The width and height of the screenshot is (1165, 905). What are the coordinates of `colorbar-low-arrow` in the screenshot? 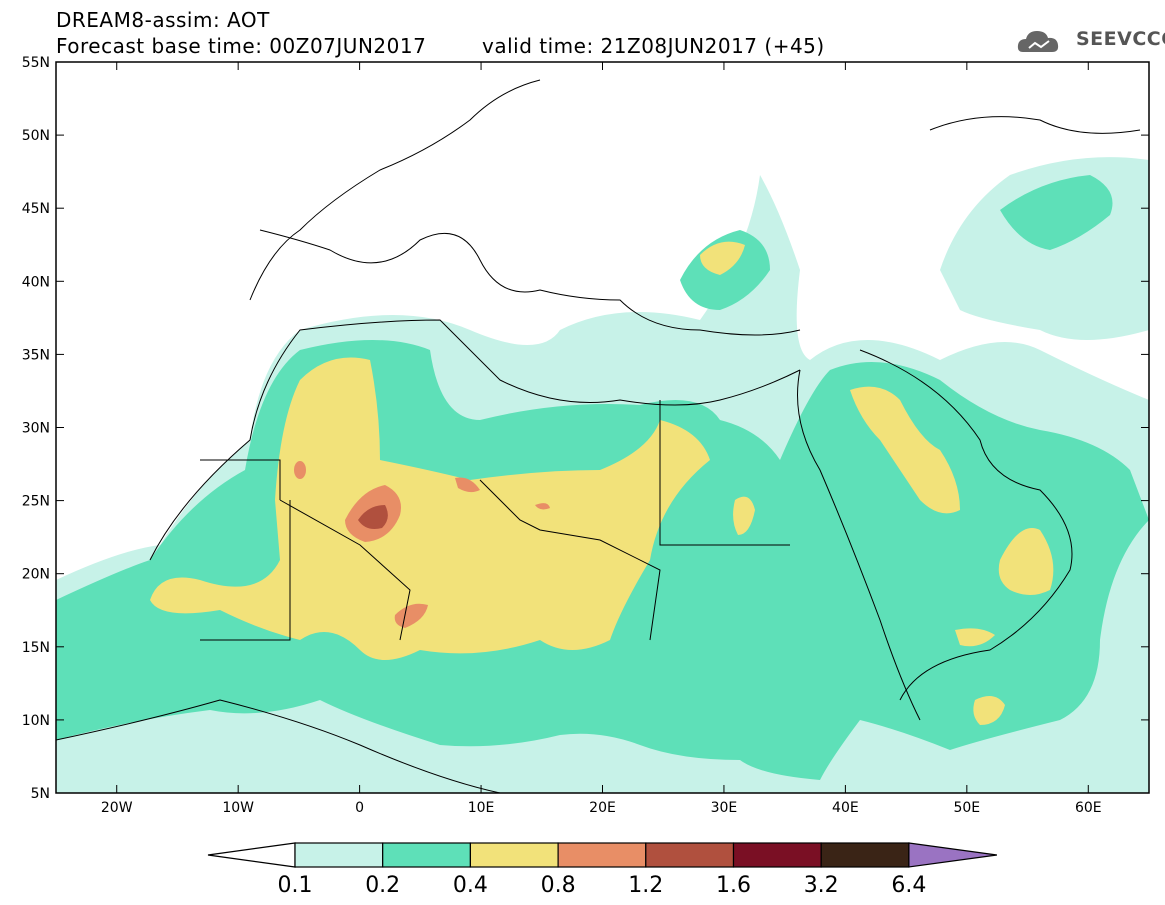 It's located at (251, 855).